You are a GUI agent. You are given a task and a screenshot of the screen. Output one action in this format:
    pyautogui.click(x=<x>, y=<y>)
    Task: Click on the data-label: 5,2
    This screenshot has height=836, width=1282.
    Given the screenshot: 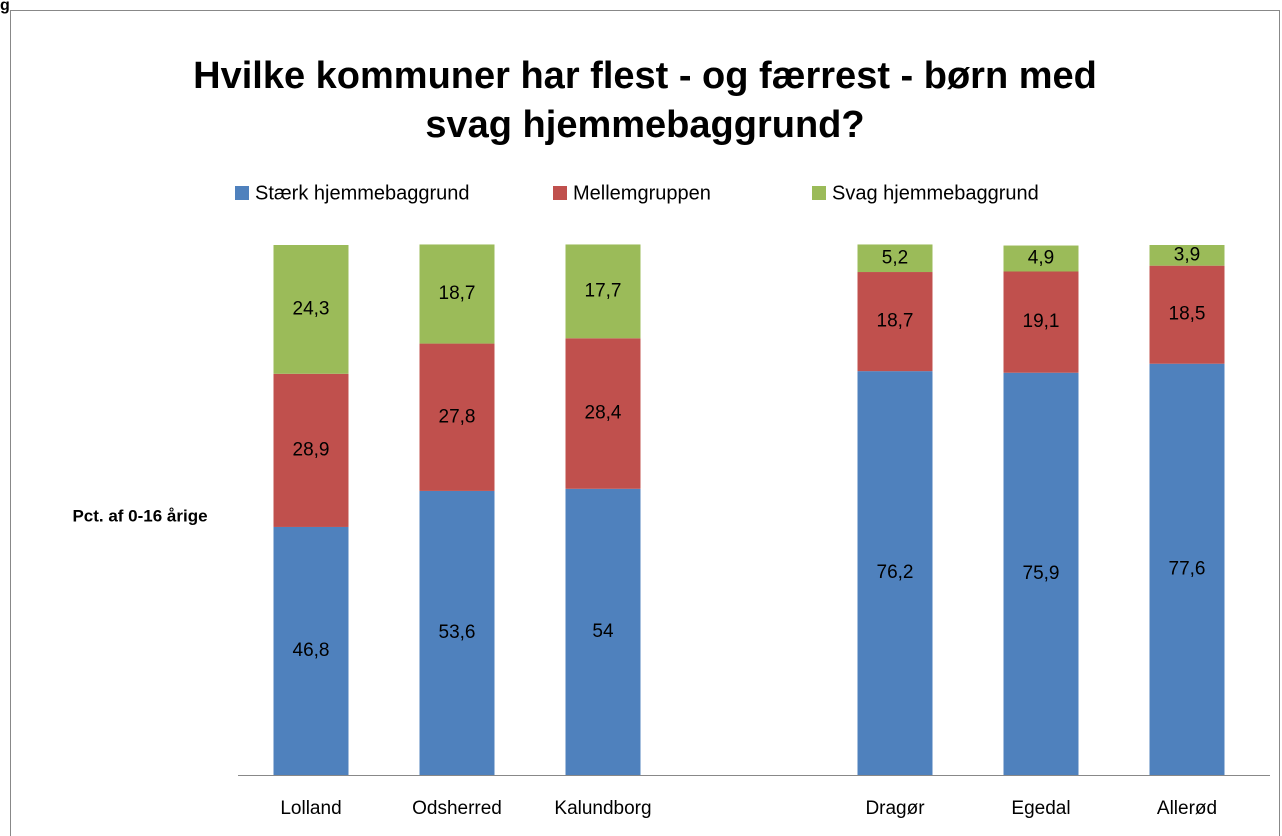 What is the action you would take?
    pyautogui.click(x=895, y=257)
    